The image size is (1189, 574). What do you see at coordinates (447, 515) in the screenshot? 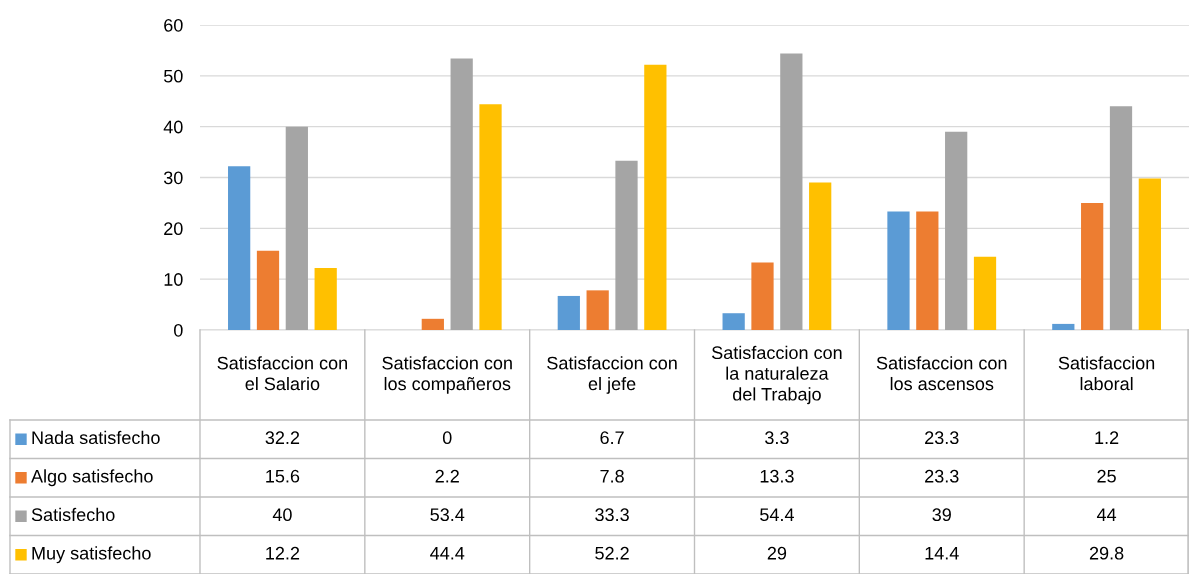
I see `data-label: 53.4` at bounding box center [447, 515].